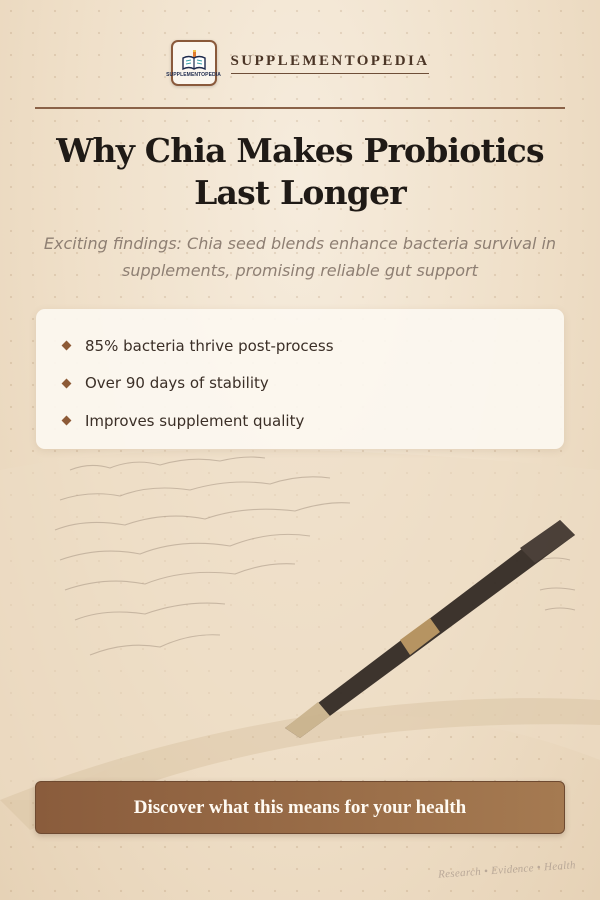  What do you see at coordinates (209, 345) in the screenshot?
I see `highlight-text: 85% bacteria thrive post-process` at bounding box center [209, 345].